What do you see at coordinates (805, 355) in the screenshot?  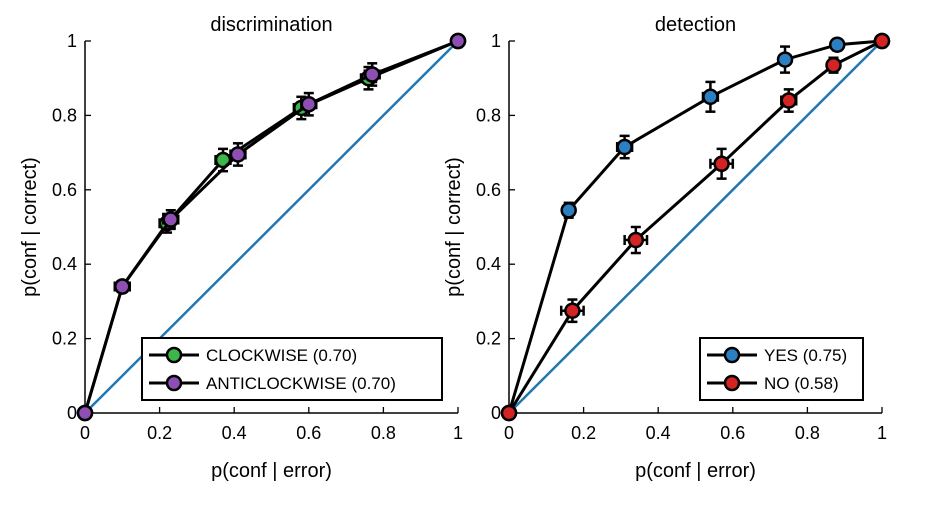 I see `legend-label: YES (0.75)` at bounding box center [805, 355].